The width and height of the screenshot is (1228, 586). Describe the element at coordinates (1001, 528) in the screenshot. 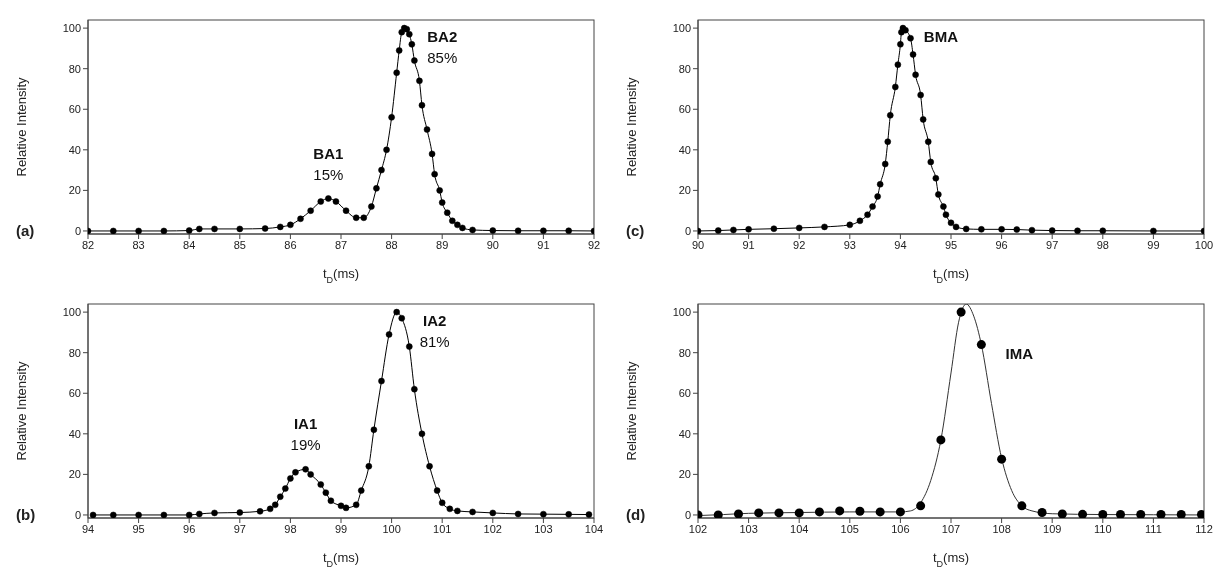

I see `x-tick-label: 108` at that location.